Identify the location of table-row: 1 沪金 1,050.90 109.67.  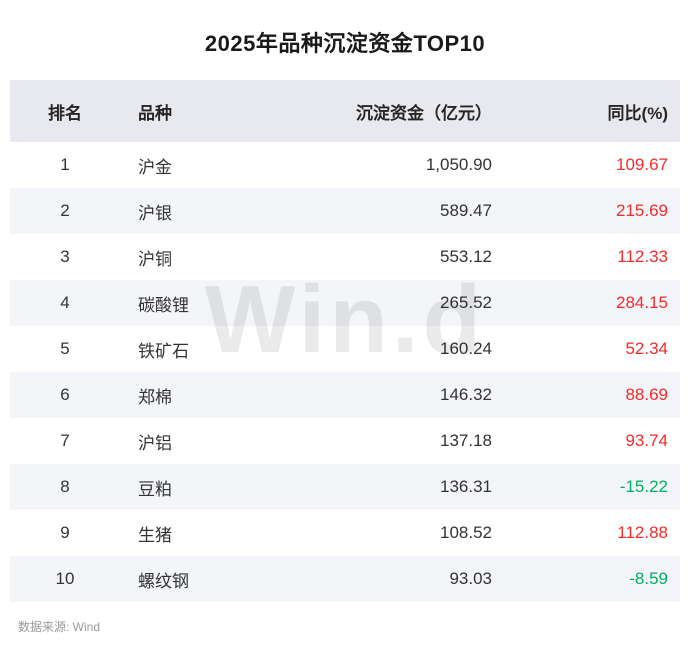
(345, 165).